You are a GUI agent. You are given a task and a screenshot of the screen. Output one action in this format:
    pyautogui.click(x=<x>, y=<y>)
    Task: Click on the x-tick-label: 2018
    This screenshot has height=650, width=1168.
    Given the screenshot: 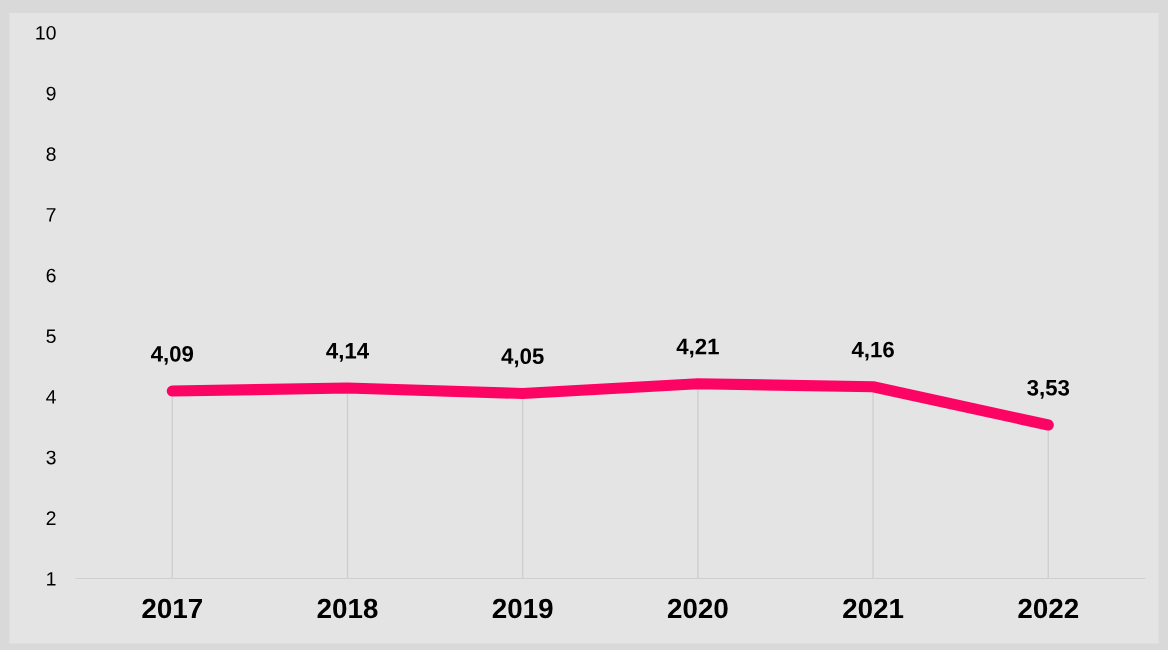 What is the action you would take?
    pyautogui.click(x=347, y=608)
    